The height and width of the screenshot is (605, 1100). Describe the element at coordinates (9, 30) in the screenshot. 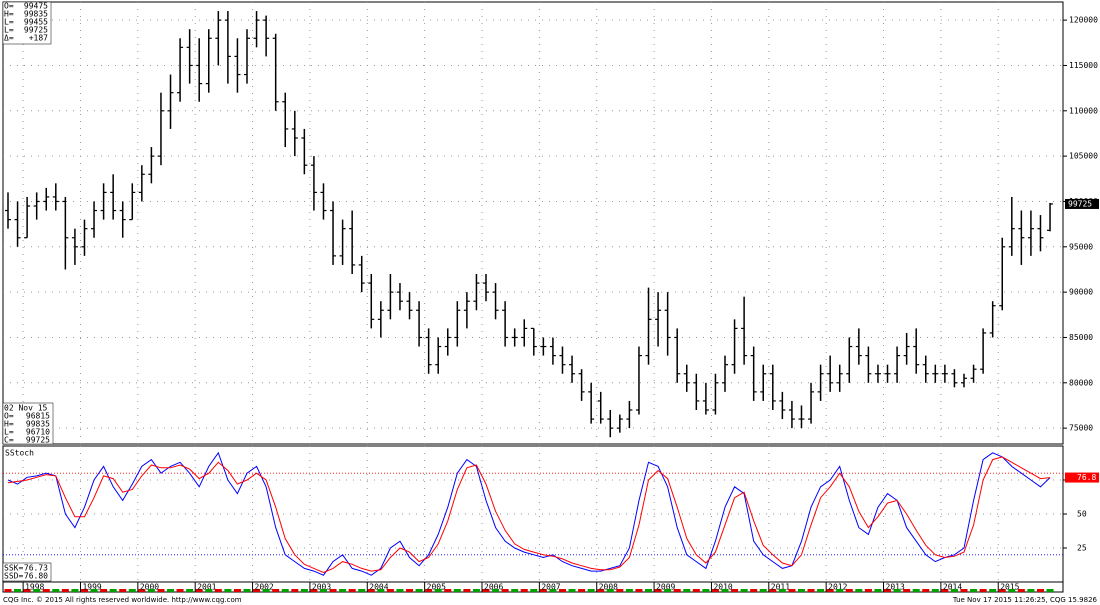

I see `readout-label: L=` at that location.